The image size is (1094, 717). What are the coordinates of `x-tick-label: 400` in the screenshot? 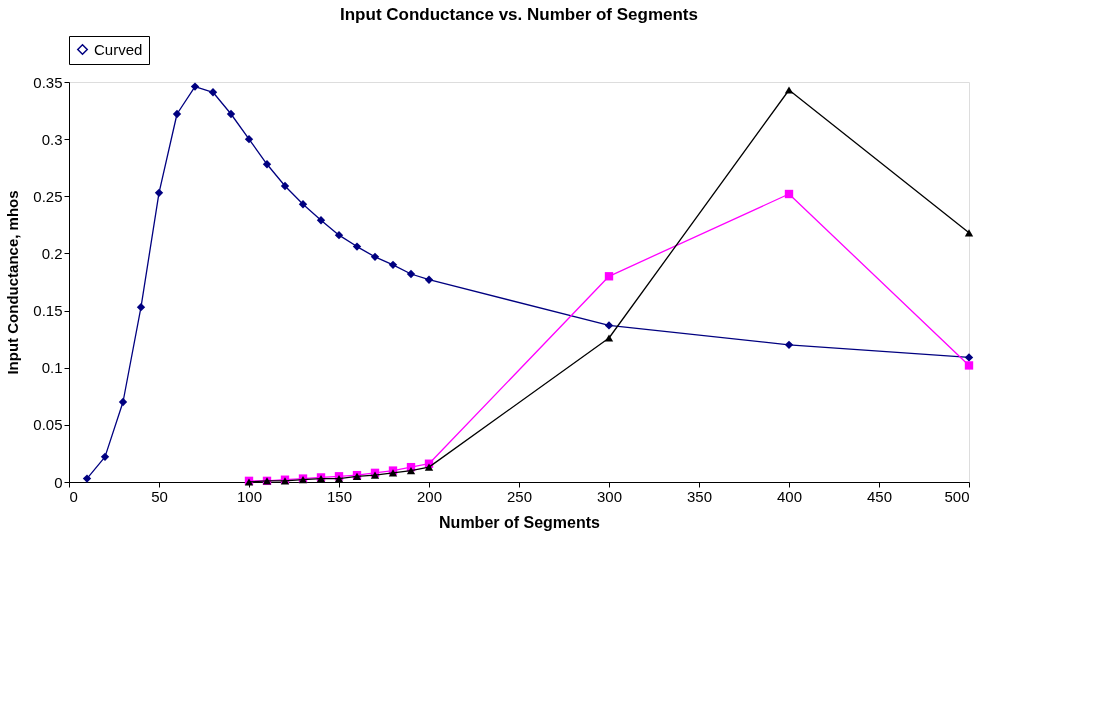 It's located at (789, 496).